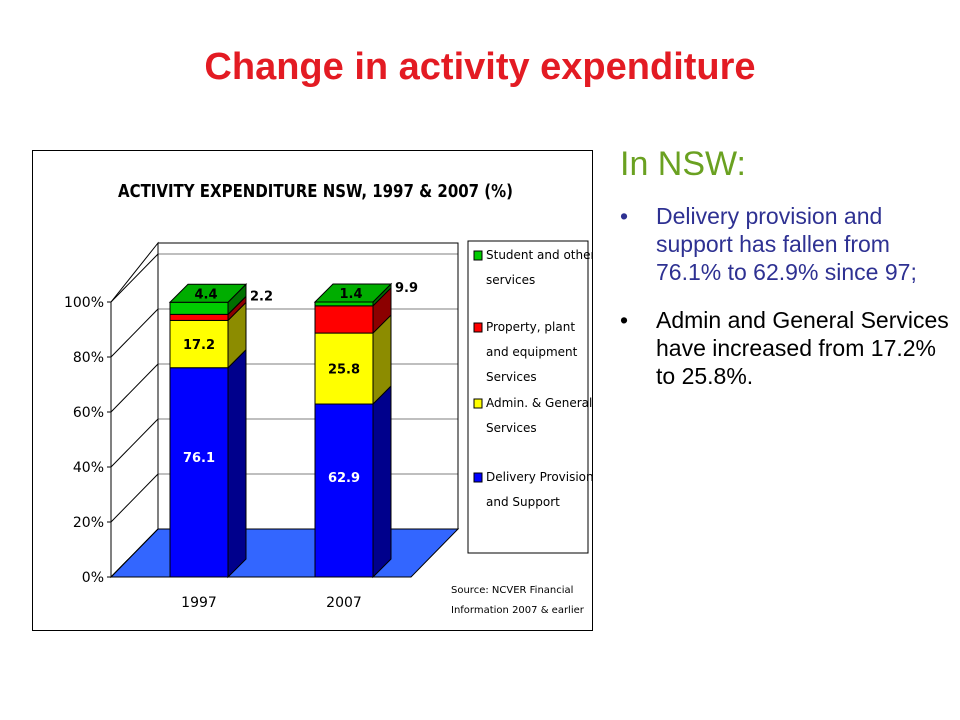  I want to click on y-tick-label: 20%, so click(88, 523).